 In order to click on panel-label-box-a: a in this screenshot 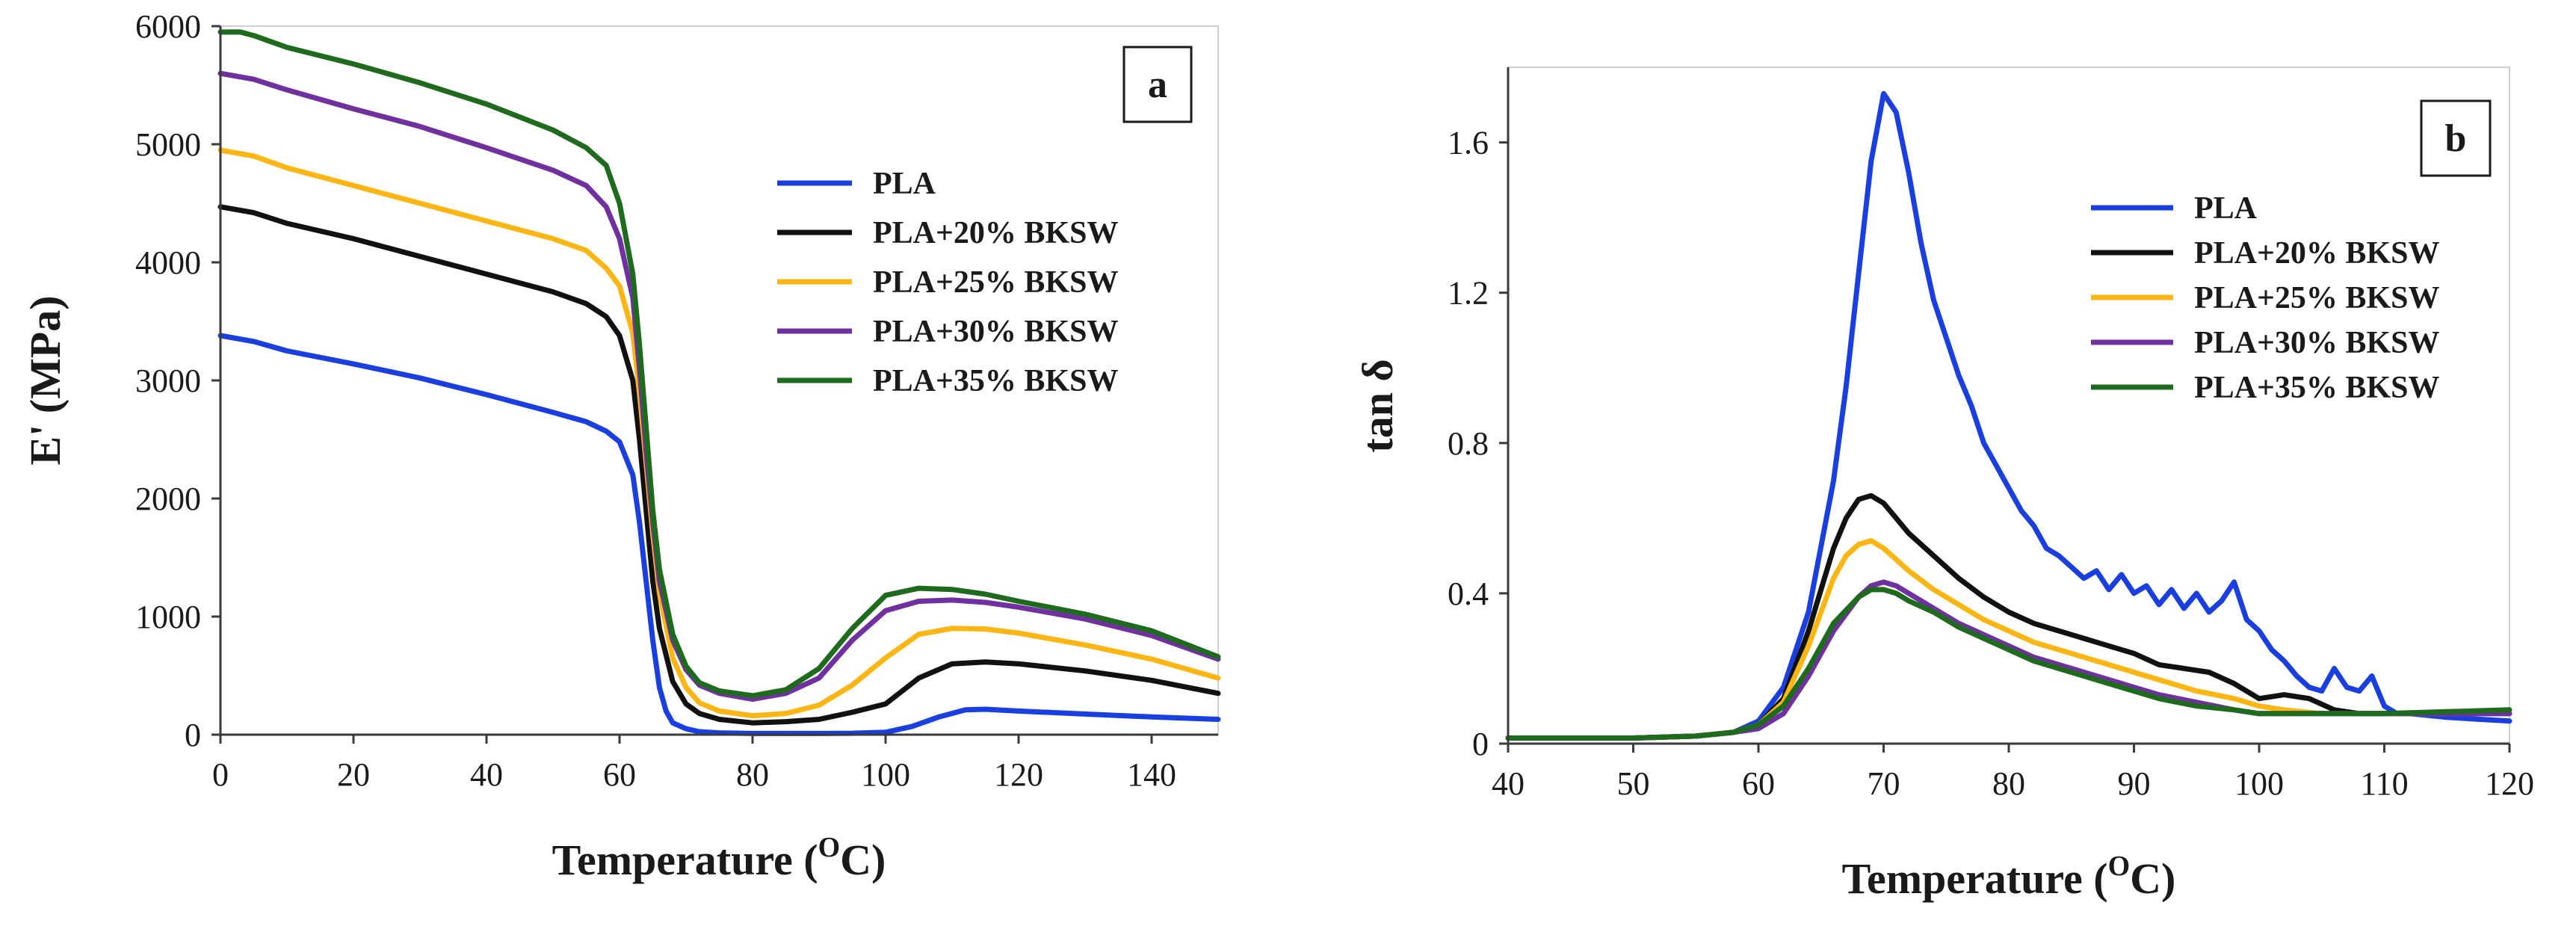, I will do `click(1157, 84)`.